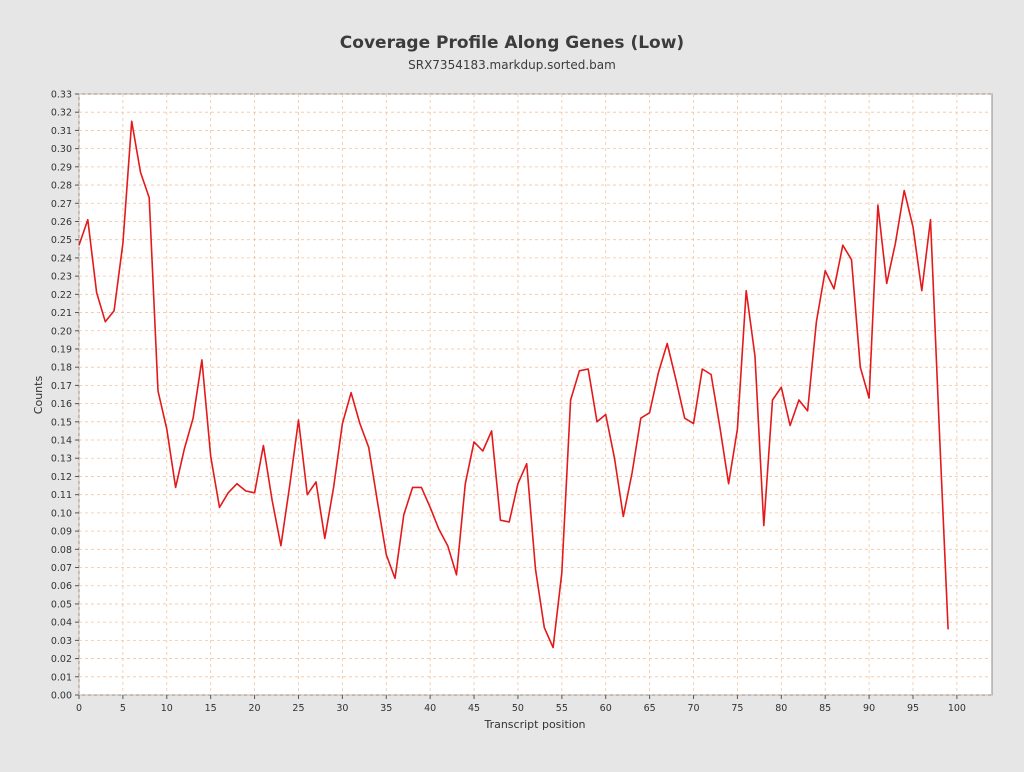  What do you see at coordinates (61, 295) in the screenshot?
I see `y-tick-label: 0.22` at bounding box center [61, 295].